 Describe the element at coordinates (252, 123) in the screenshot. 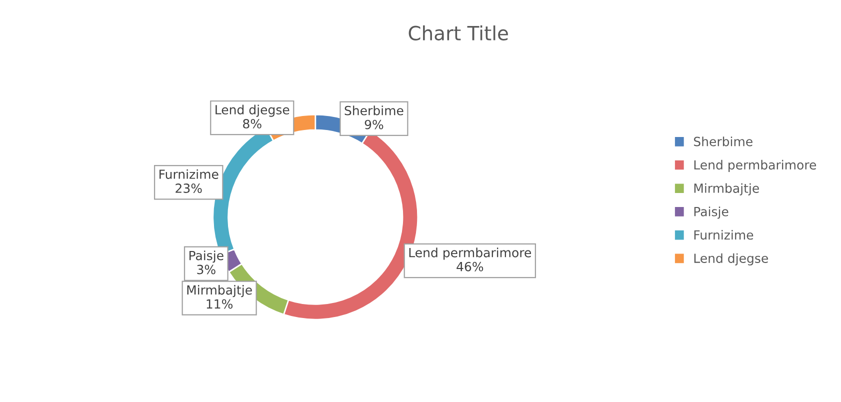

I see `data-label: 8%` at that location.